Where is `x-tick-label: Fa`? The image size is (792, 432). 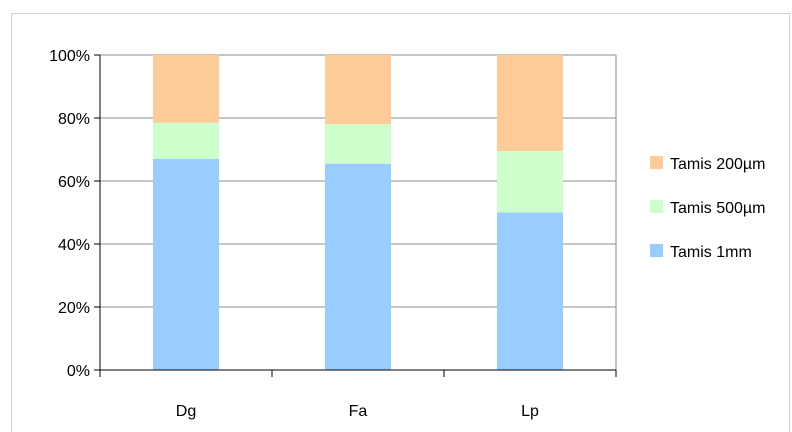
x-tick-label: Fa is located at coordinates (358, 411).